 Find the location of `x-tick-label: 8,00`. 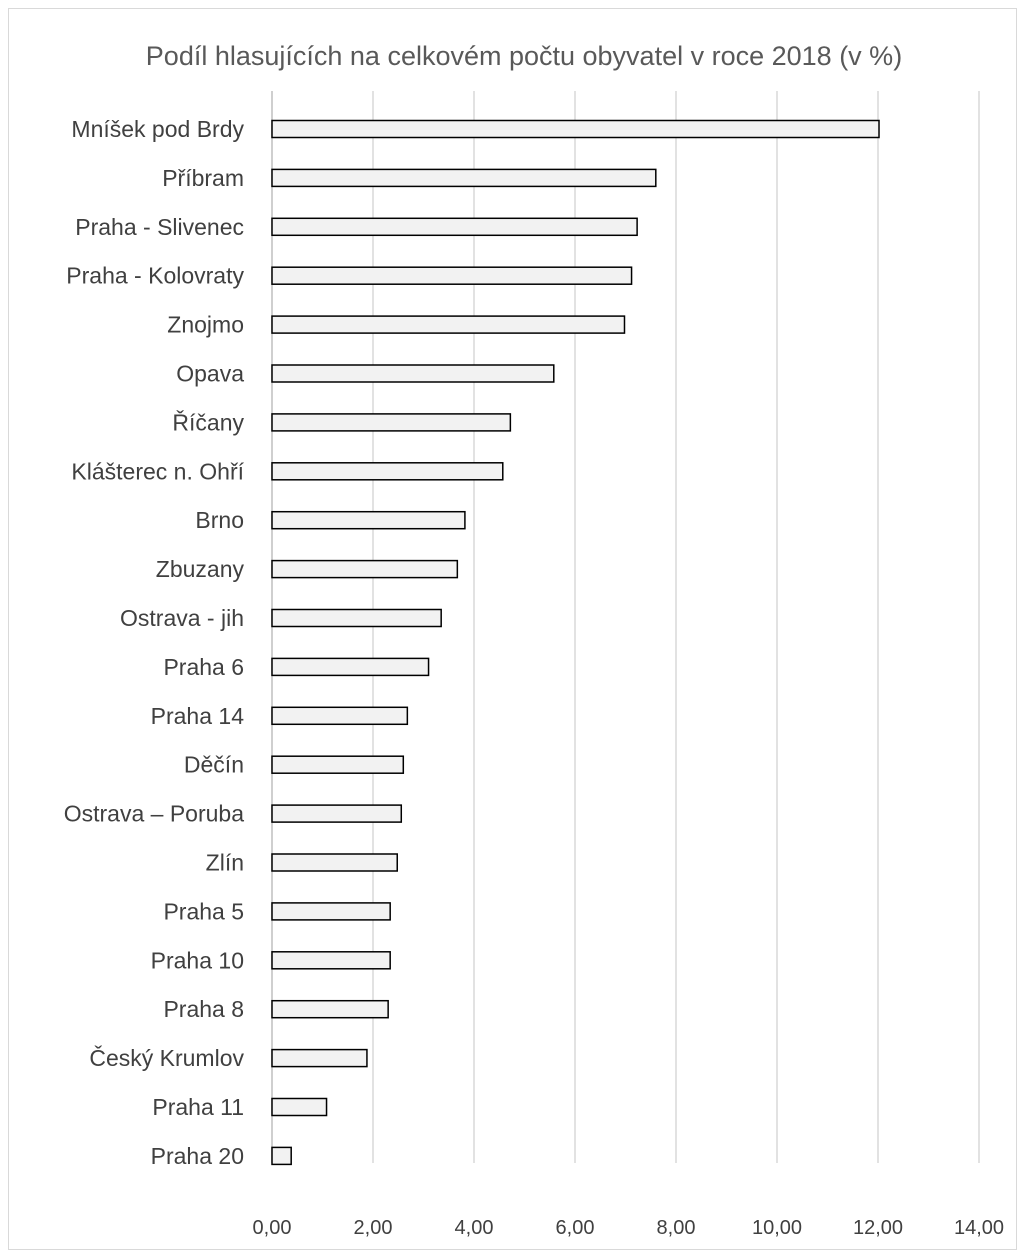

x-tick-label: 8,00 is located at coordinates (676, 1228).